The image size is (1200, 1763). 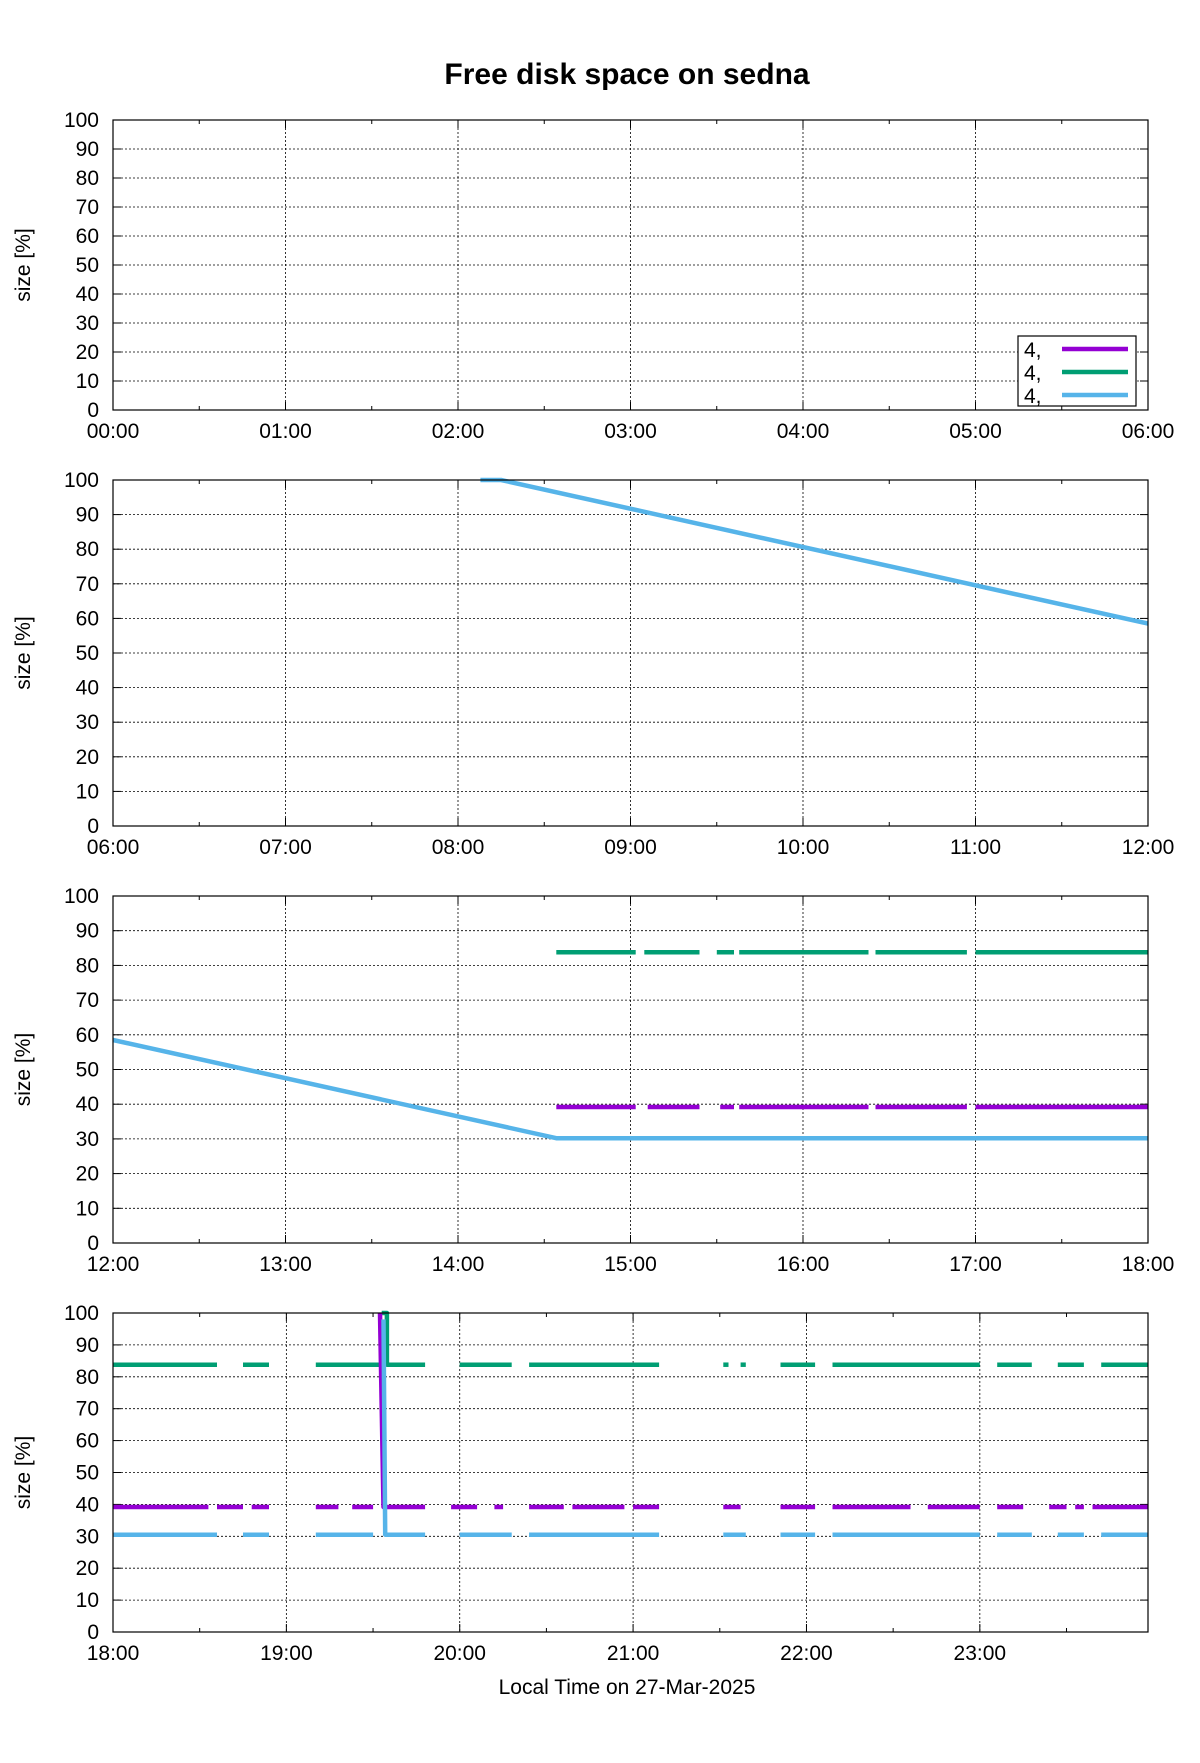 What do you see at coordinates (458, 847) in the screenshot?
I see `x-tick-label: 08:00` at bounding box center [458, 847].